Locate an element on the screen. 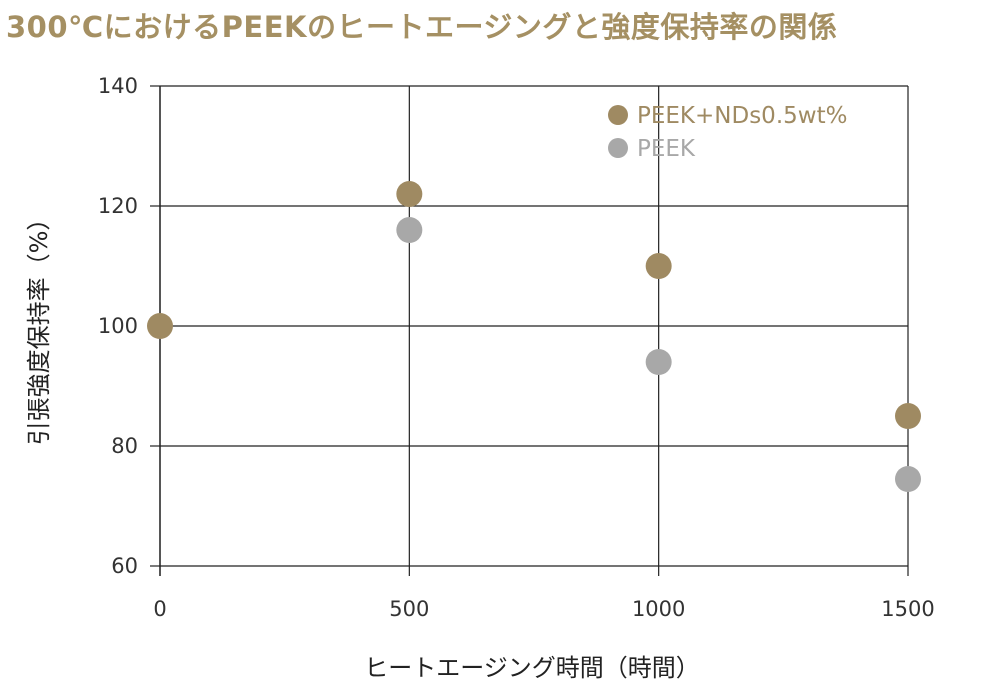  x-tick-label: 0 is located at coordinates (159, 609).